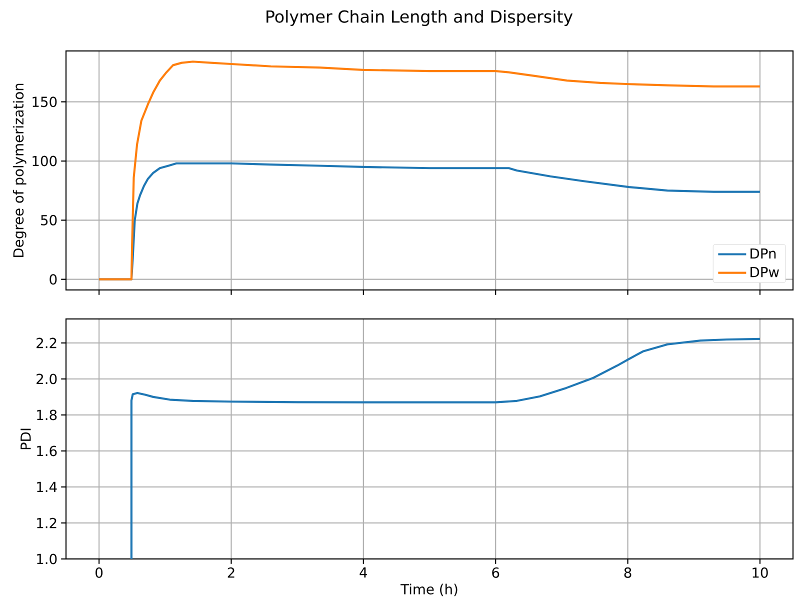 The height and width of the screenshot is (612, 802). I want to click on chart-title: Polymer Chain Length and Dispersity, so click(419, 18).